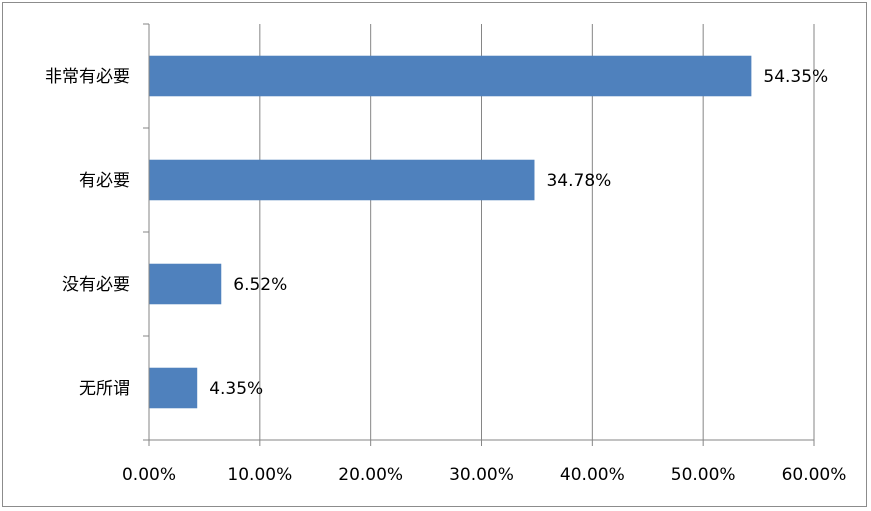 The height and width of the screenshot is (511, 871). Describe the element at coordinates (592, 475) in the screenshot. I see `x-tick-label: 40.00%` at that location.